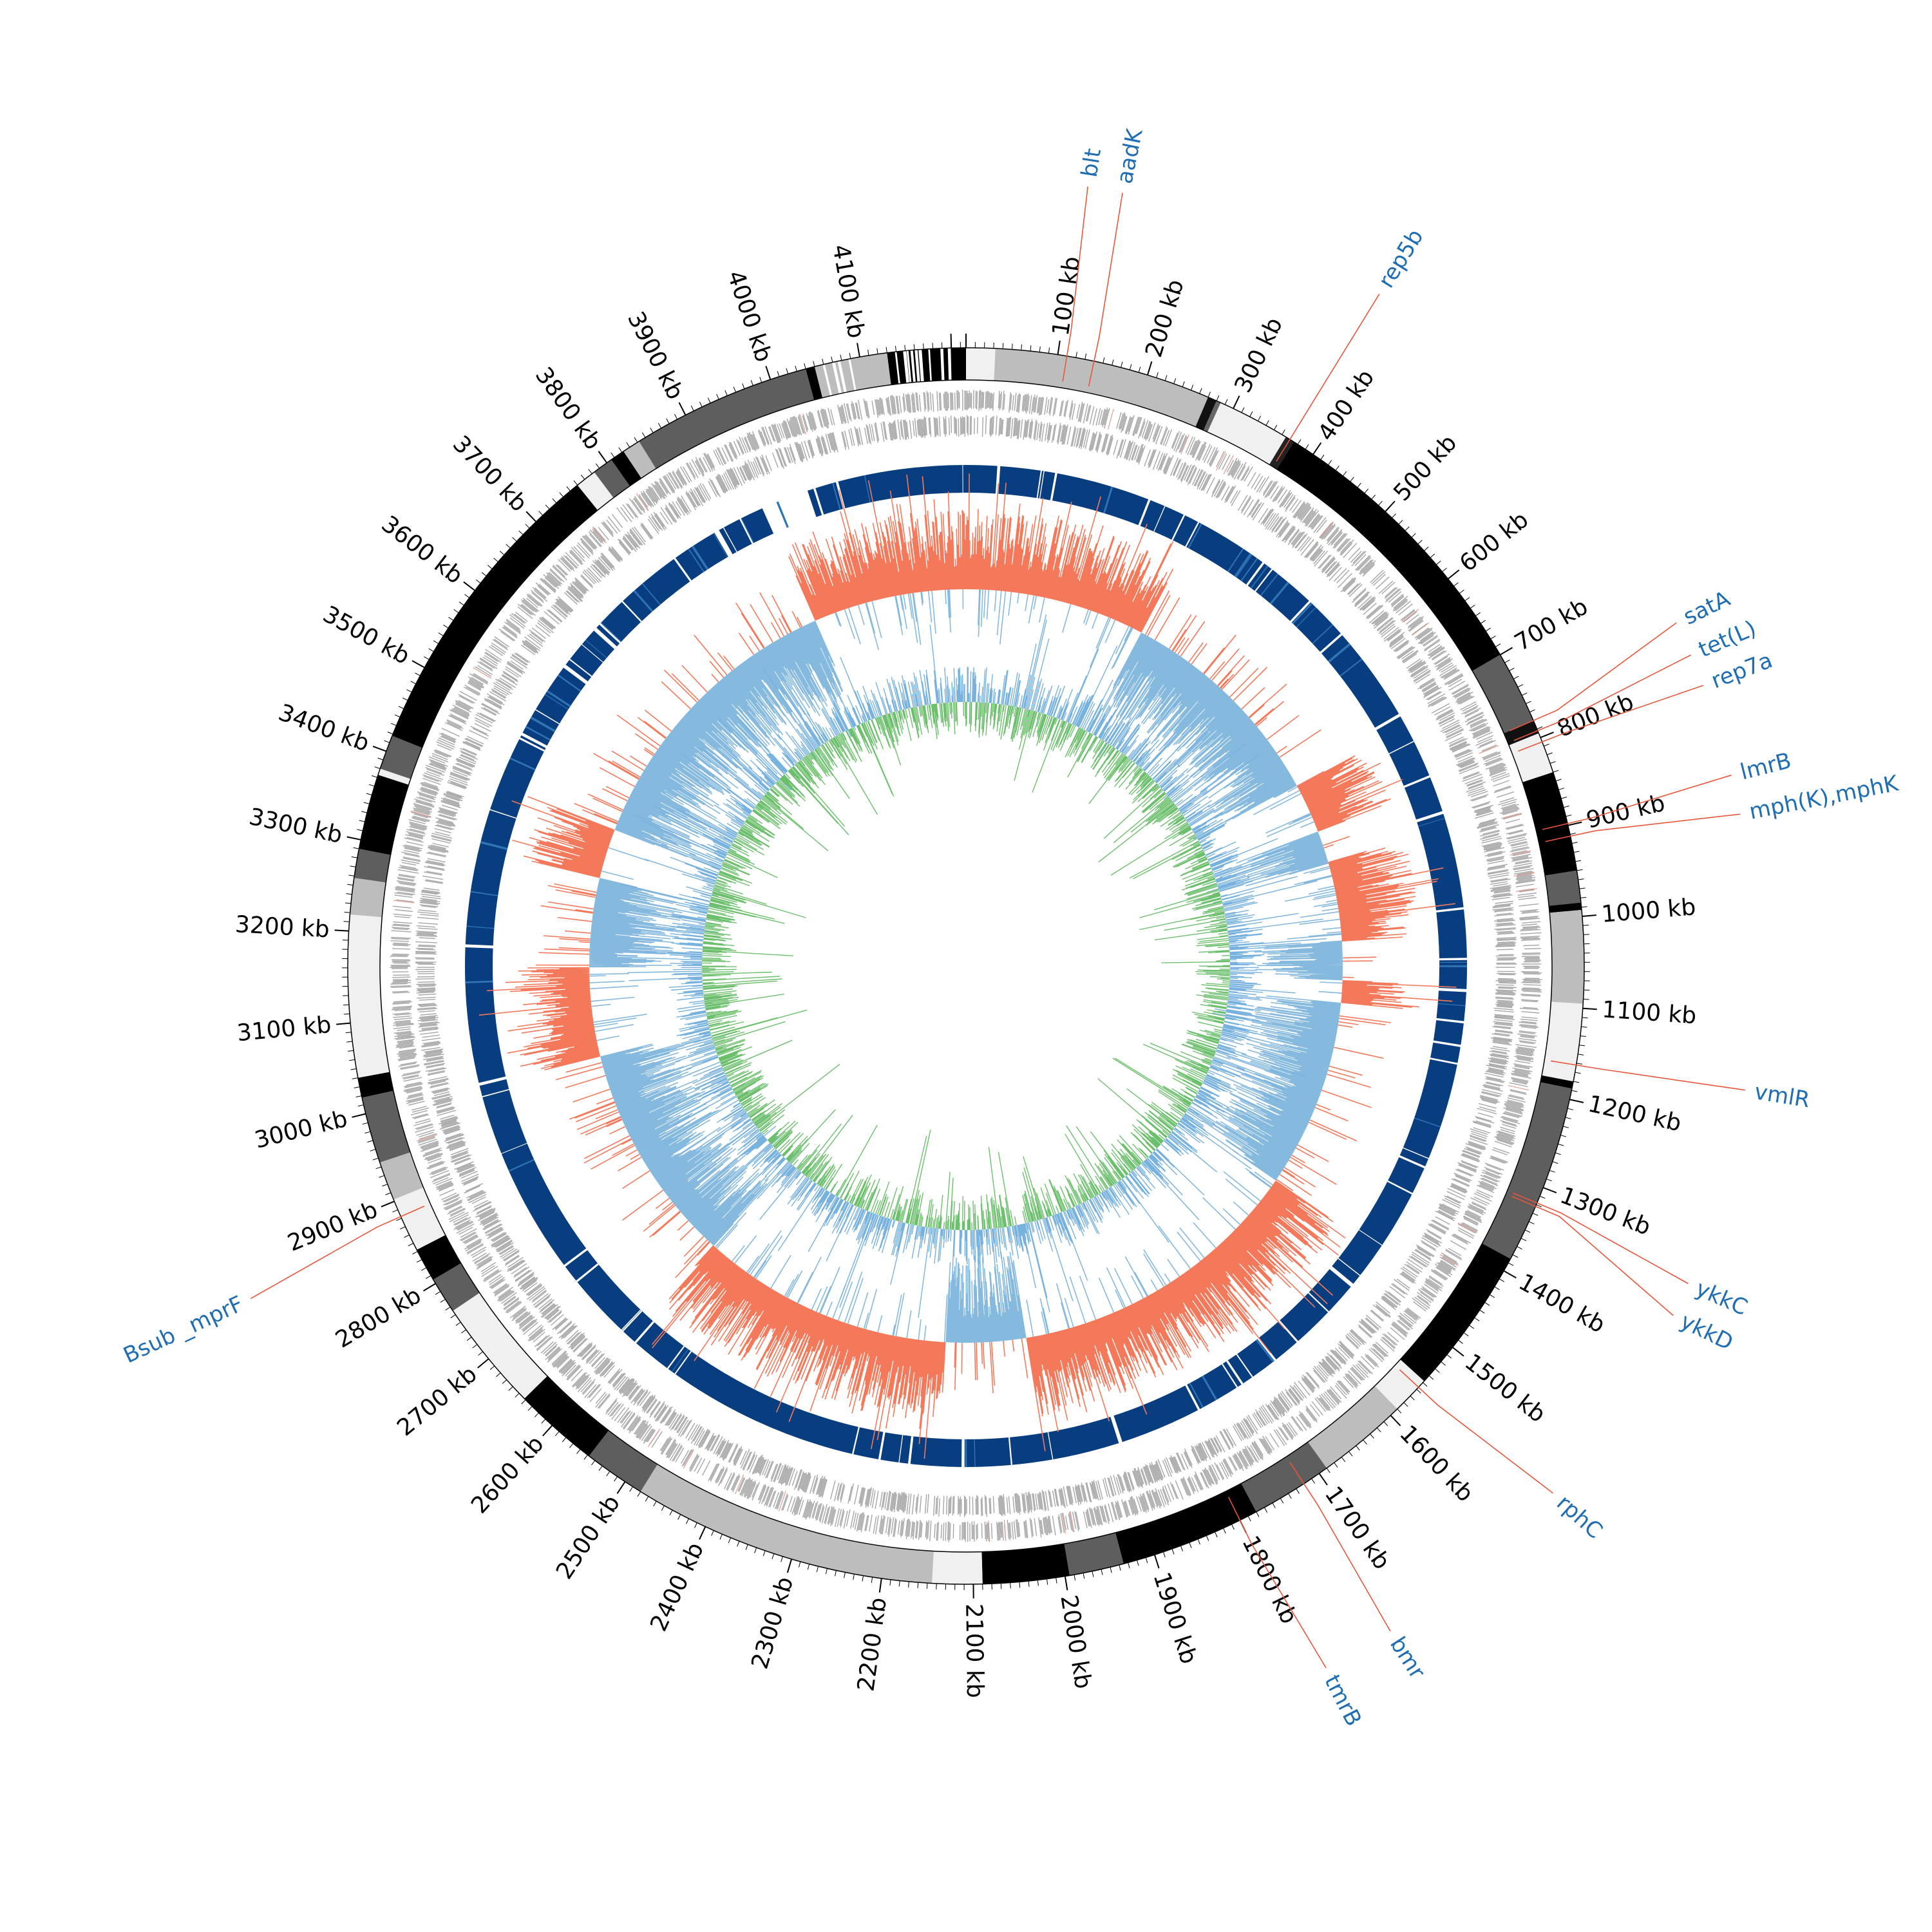  I want to click on gene-leader-line, so click(1643, 827).